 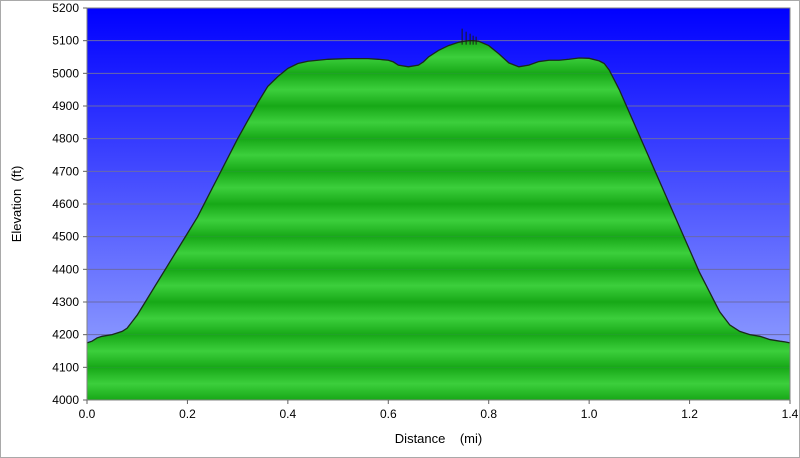 What do you see at coordinates (65, 302) in the screenshot?
I see `y-tick-label: 4300` at bounding box center [65, 302].